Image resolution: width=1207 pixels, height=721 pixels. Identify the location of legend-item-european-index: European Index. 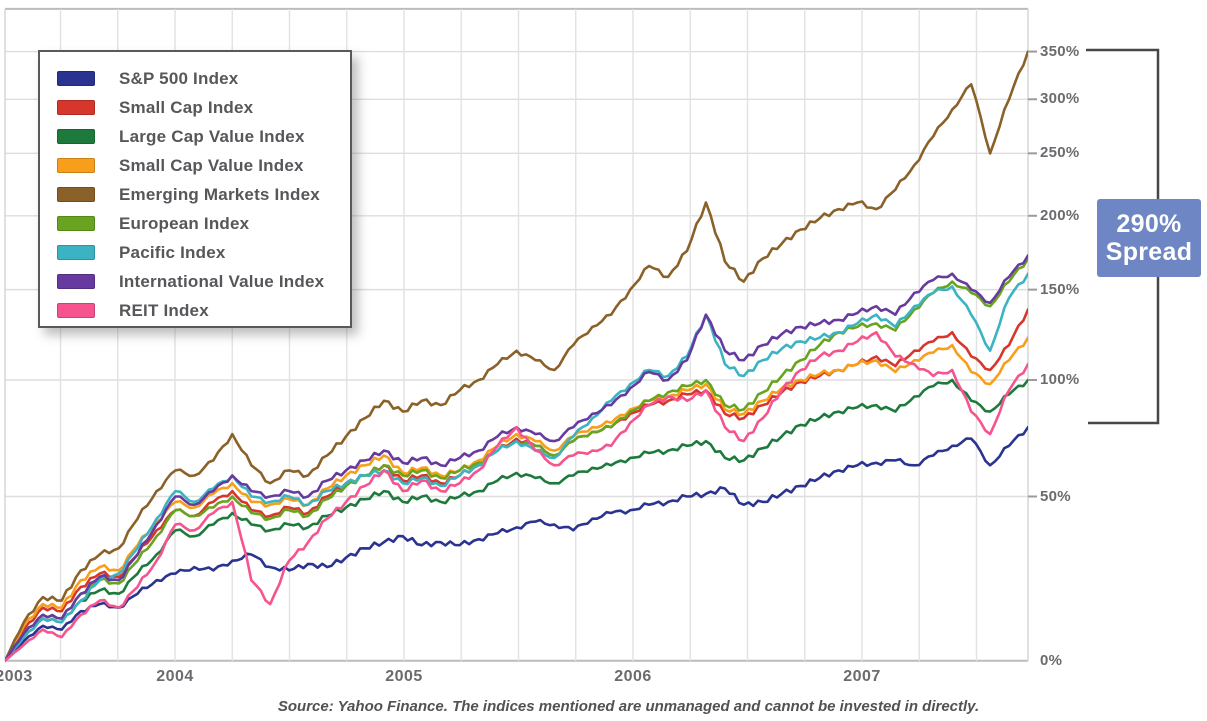
(195, 223).